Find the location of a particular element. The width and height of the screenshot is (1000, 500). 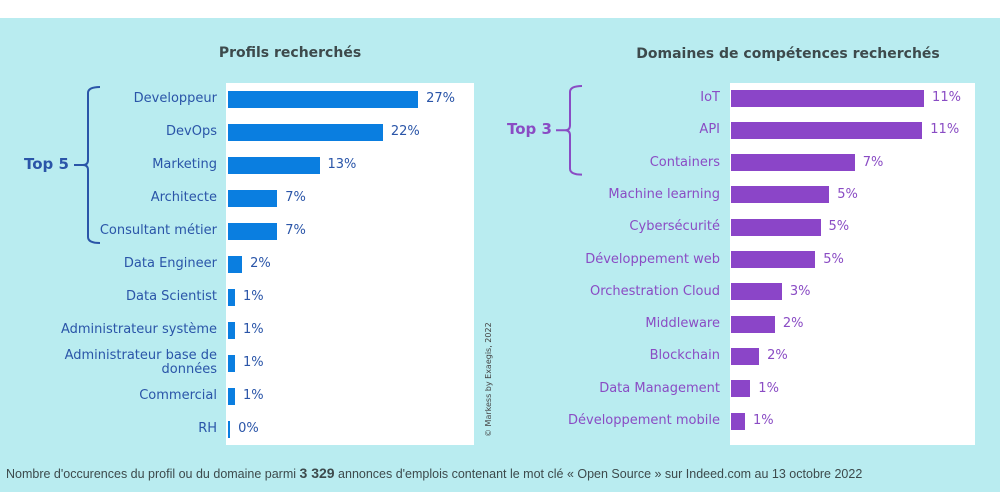

category-label: Developpeur is located at coordinates (175, 98).